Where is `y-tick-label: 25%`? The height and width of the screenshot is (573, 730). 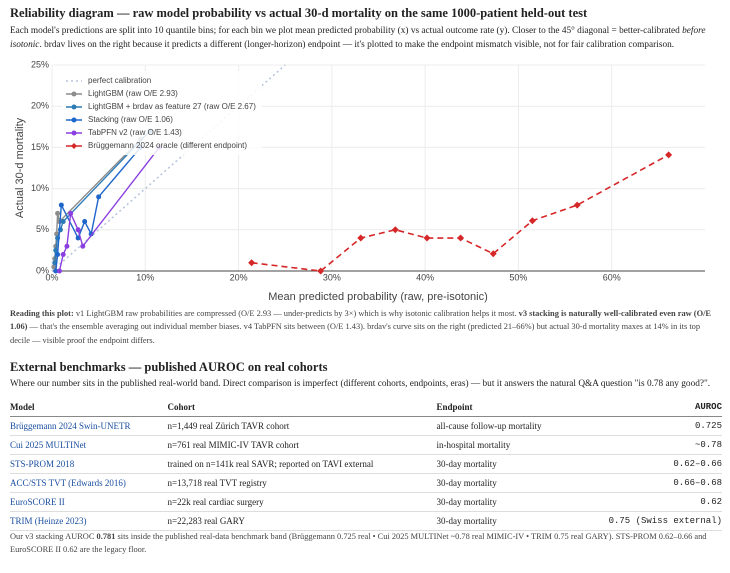 y-tick-label: 25% is located at coordinates (40, 64).